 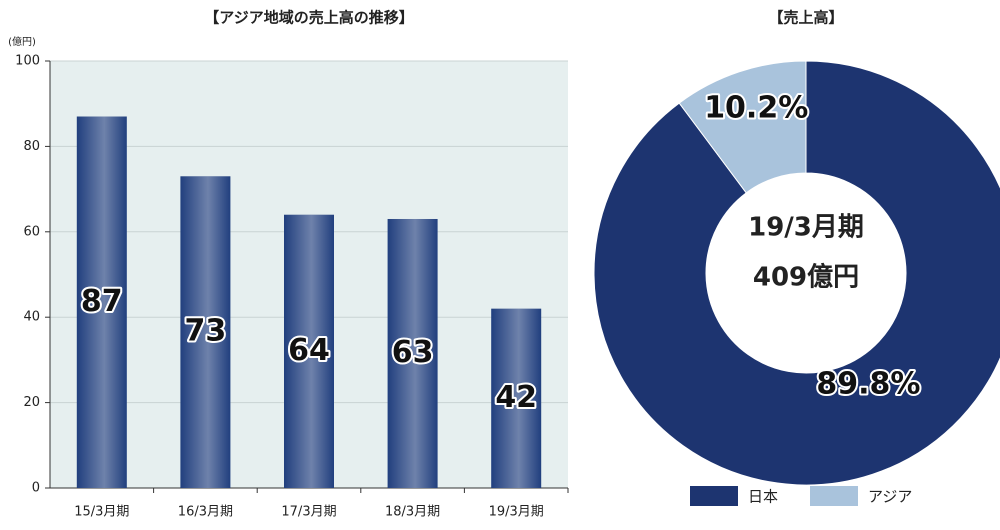 I want to click on x-tick-label: 19/3月期, so click(x=516, y=512).